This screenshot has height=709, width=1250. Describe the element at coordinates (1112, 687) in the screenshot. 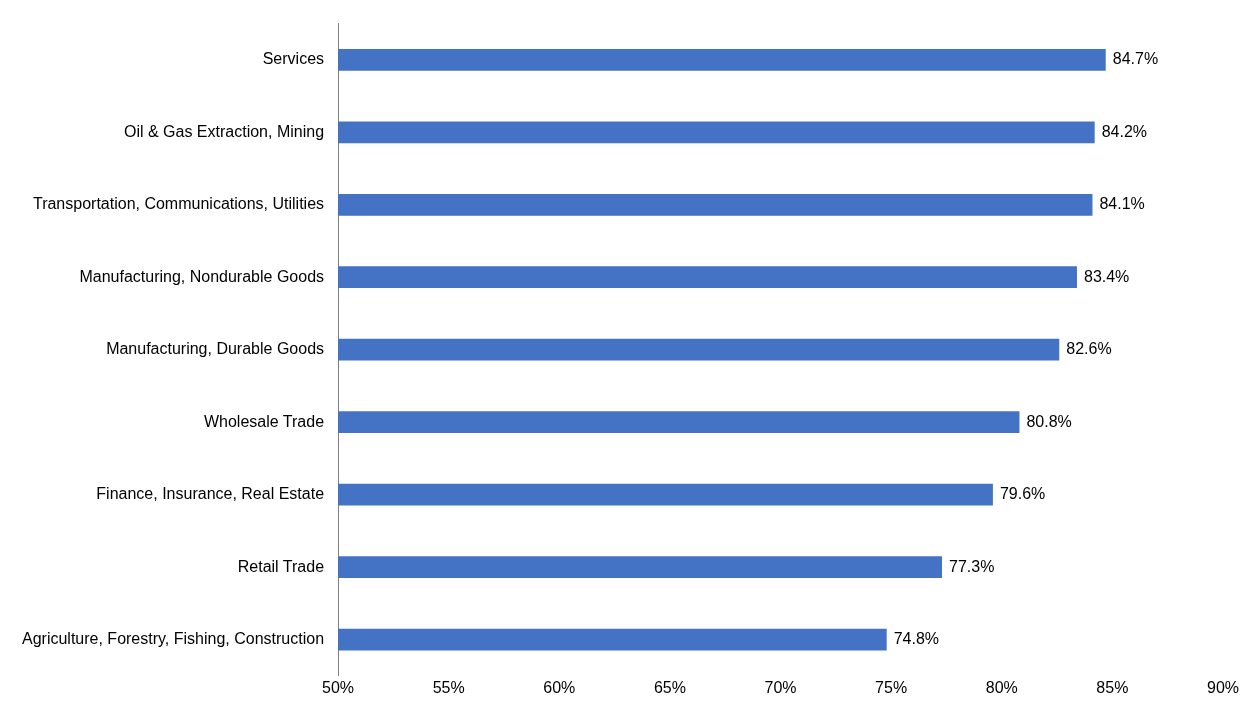

I see `x-tick-label: 85%` at that location.